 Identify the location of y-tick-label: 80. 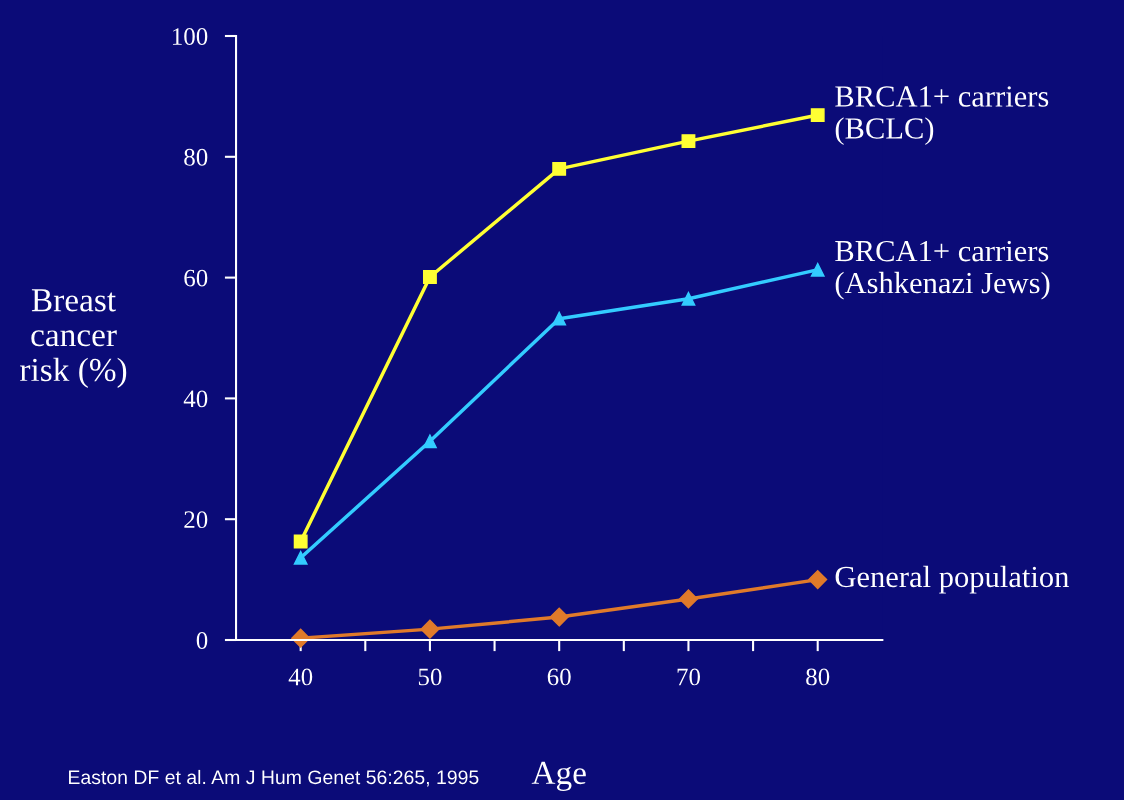
(196, 157).